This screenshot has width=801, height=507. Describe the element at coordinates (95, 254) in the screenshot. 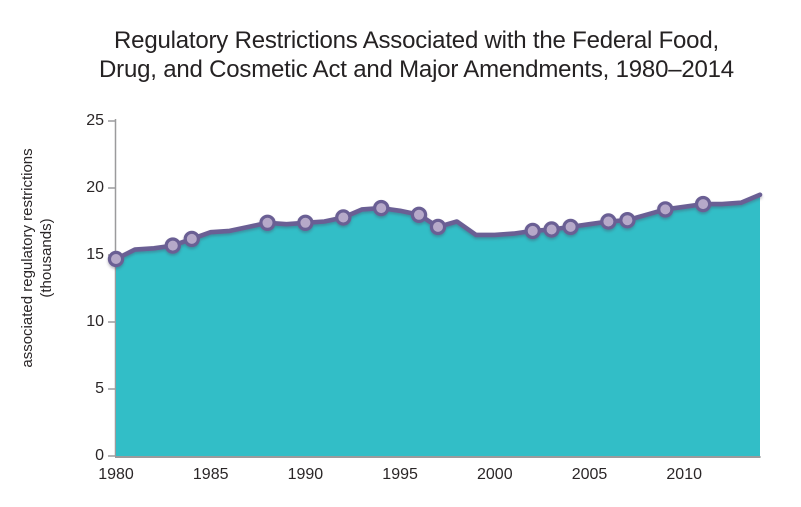

I see `y-tick-label-15: 15` at that location.